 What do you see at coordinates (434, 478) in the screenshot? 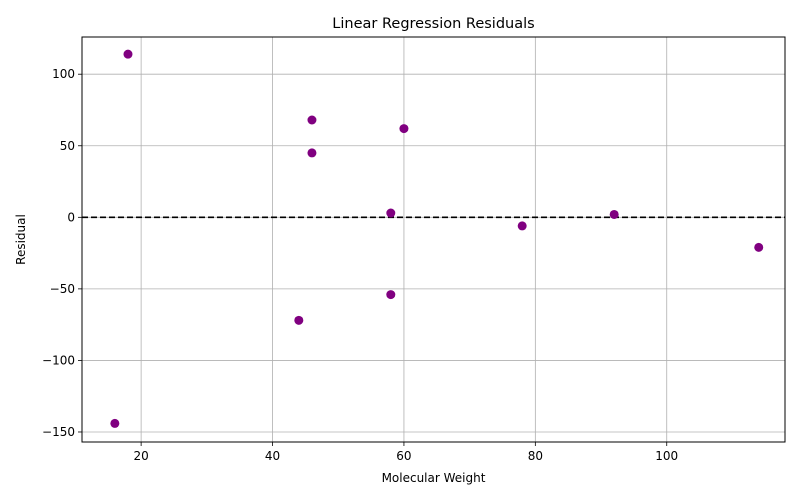
I see `x-axis-label: Molecular Weight` at bounding box center [434, 478].